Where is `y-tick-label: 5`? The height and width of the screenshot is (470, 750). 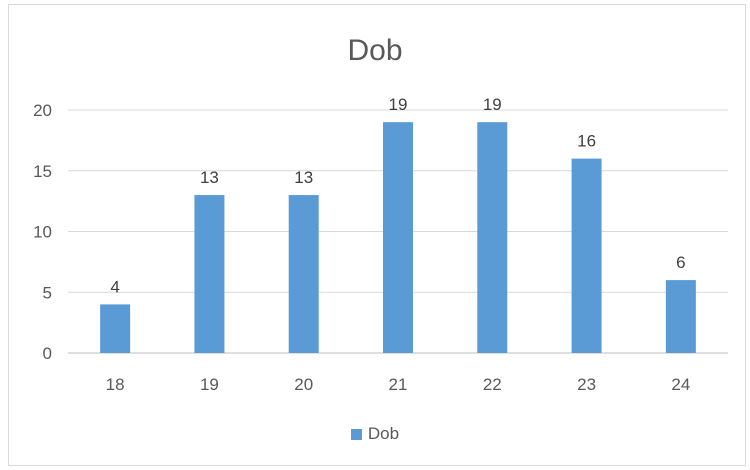
y-tick-label: 5 is located at coordinates (47, 292).